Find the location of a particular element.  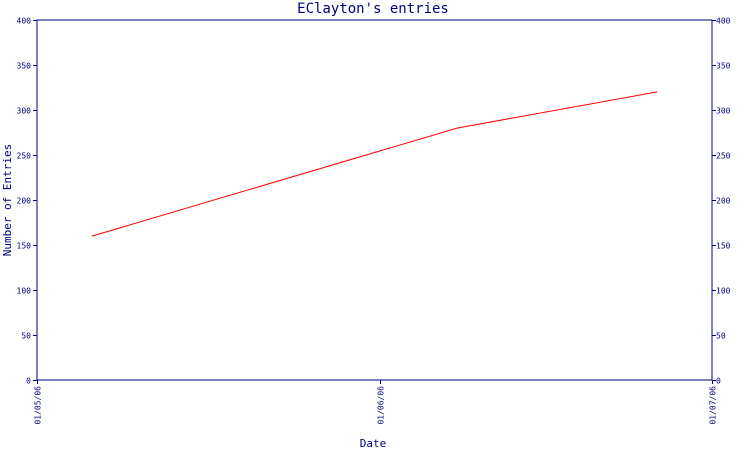

y-tick-label-right: 400 is located at coordinates (723, 21).